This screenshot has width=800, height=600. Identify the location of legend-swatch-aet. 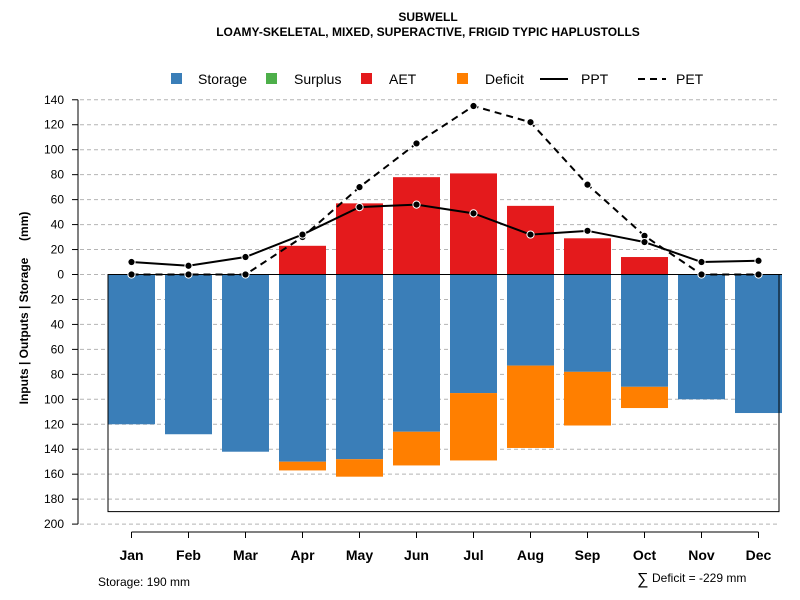
(366, 78).